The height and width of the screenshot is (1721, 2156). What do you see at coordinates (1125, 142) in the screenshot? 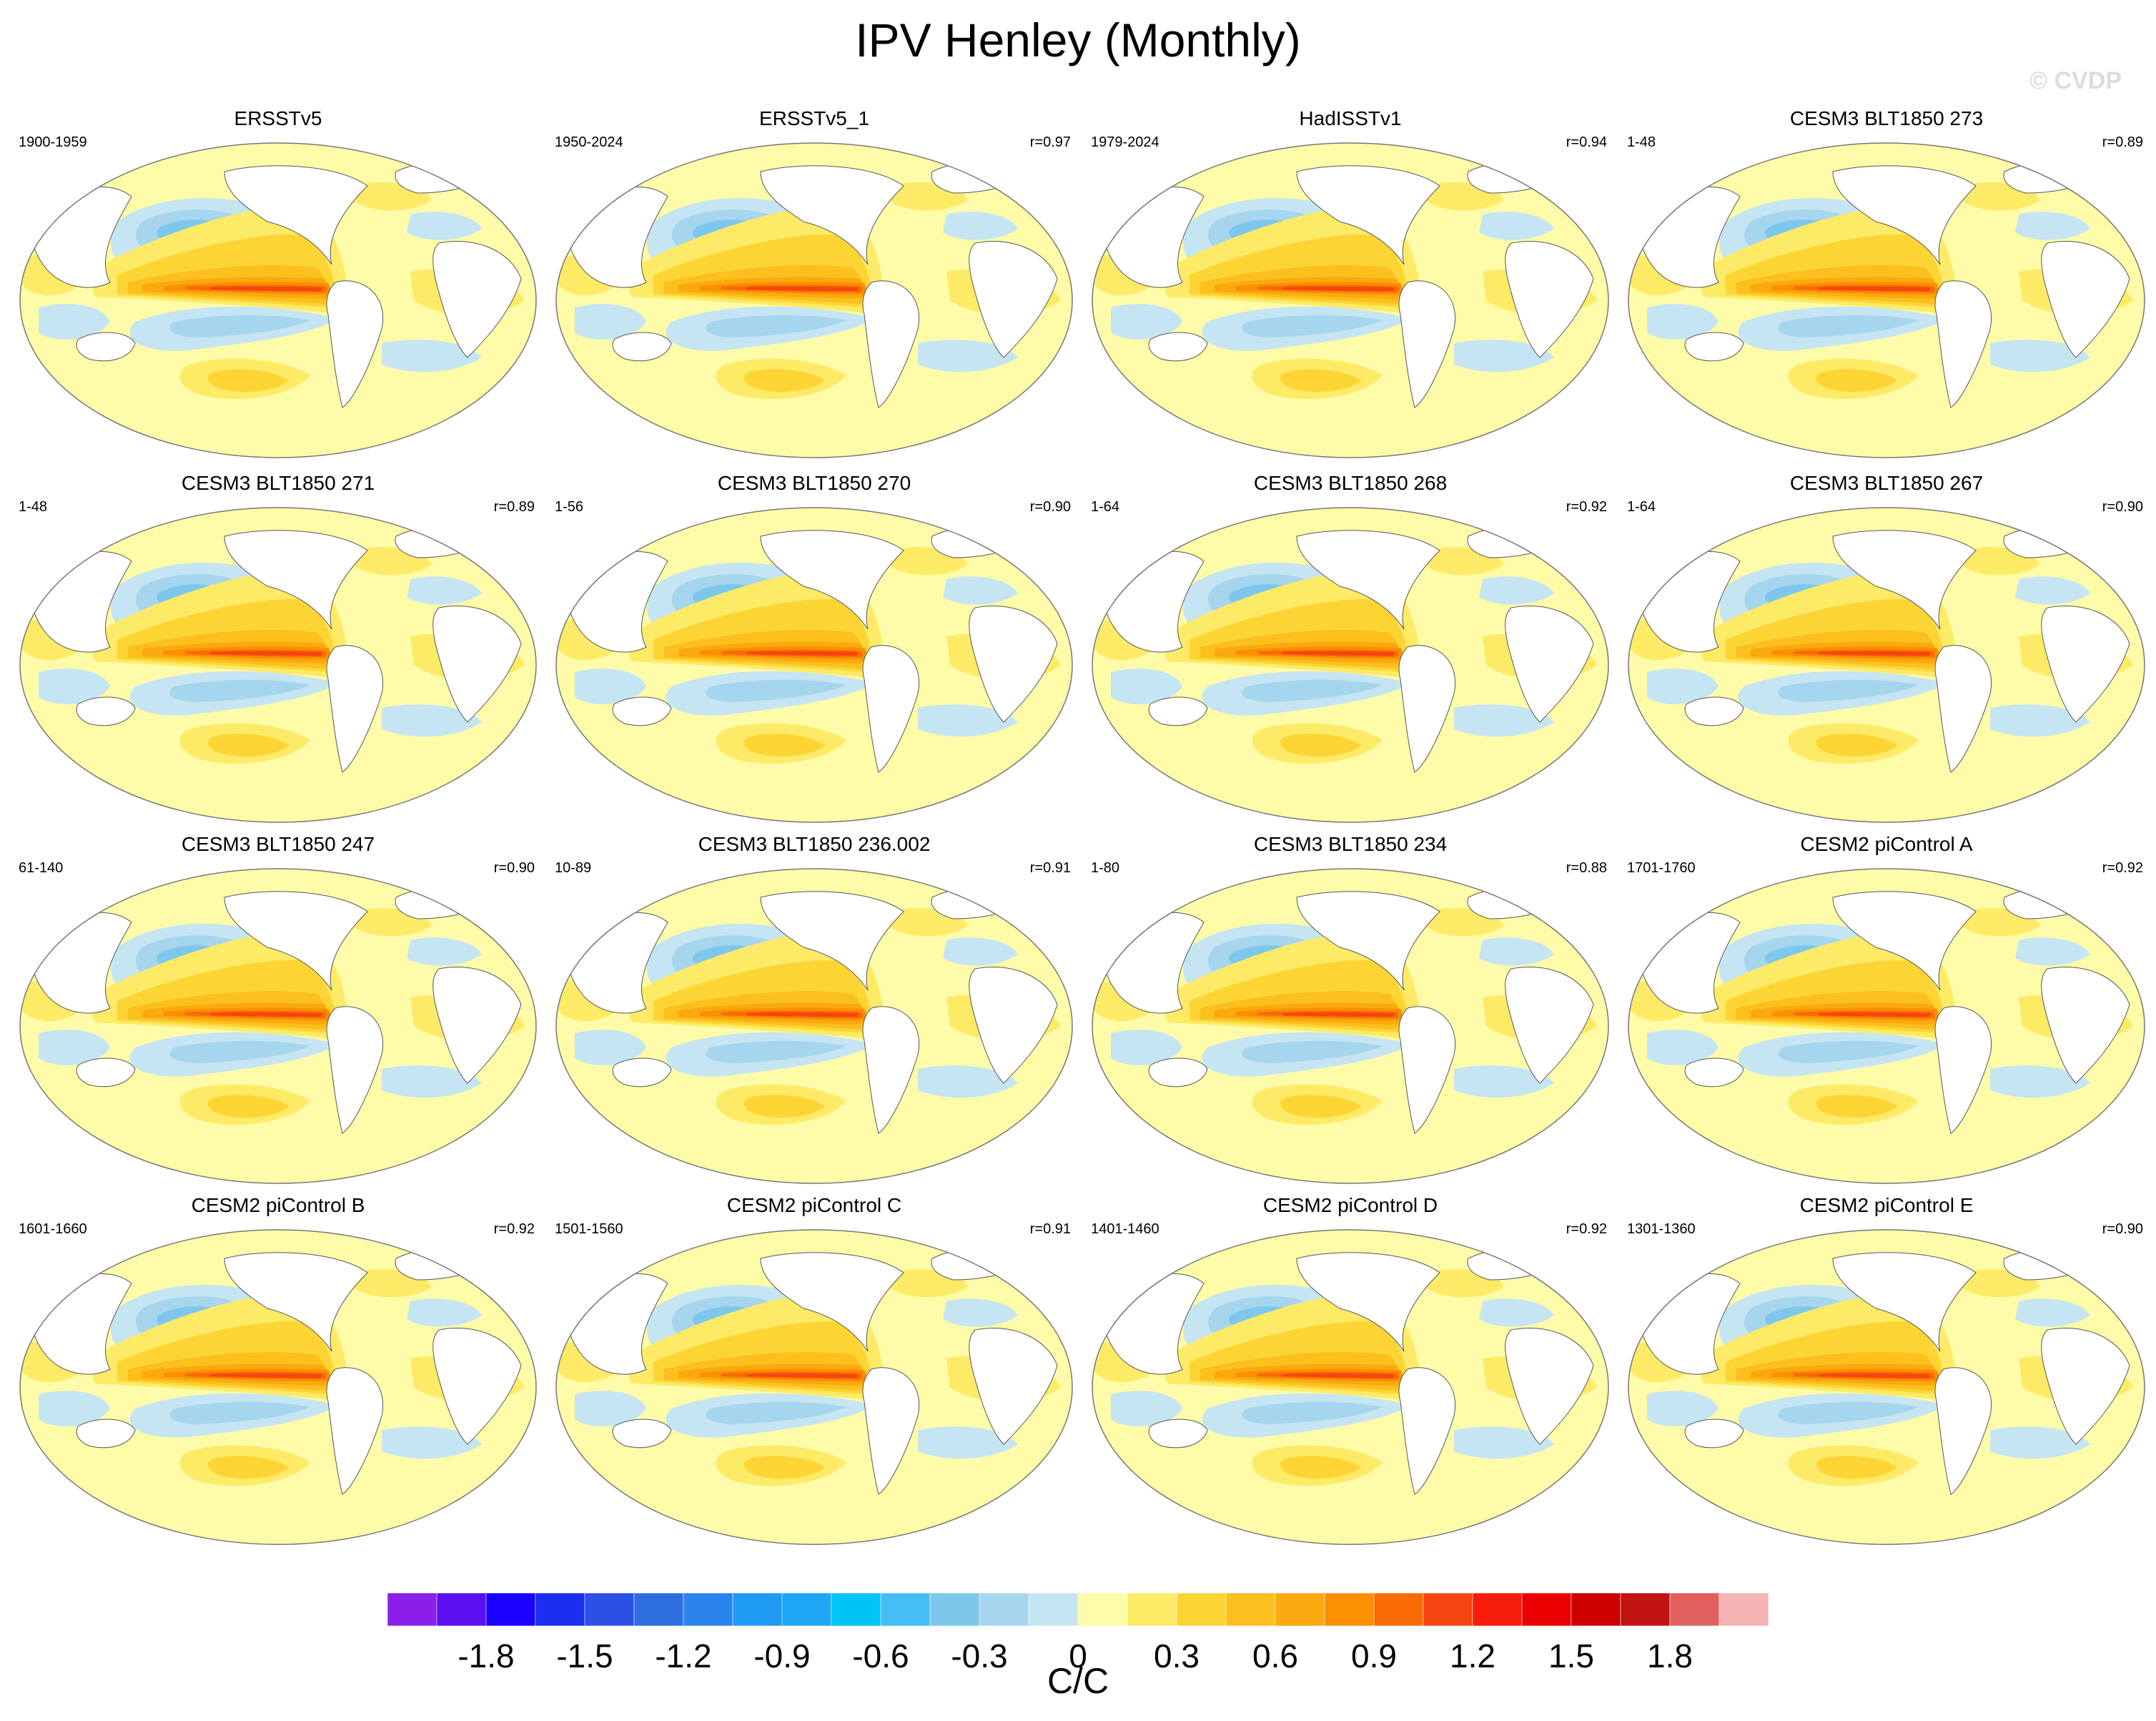
I see `panel-period: 1979-2024` at bounding box center [1125, 142].